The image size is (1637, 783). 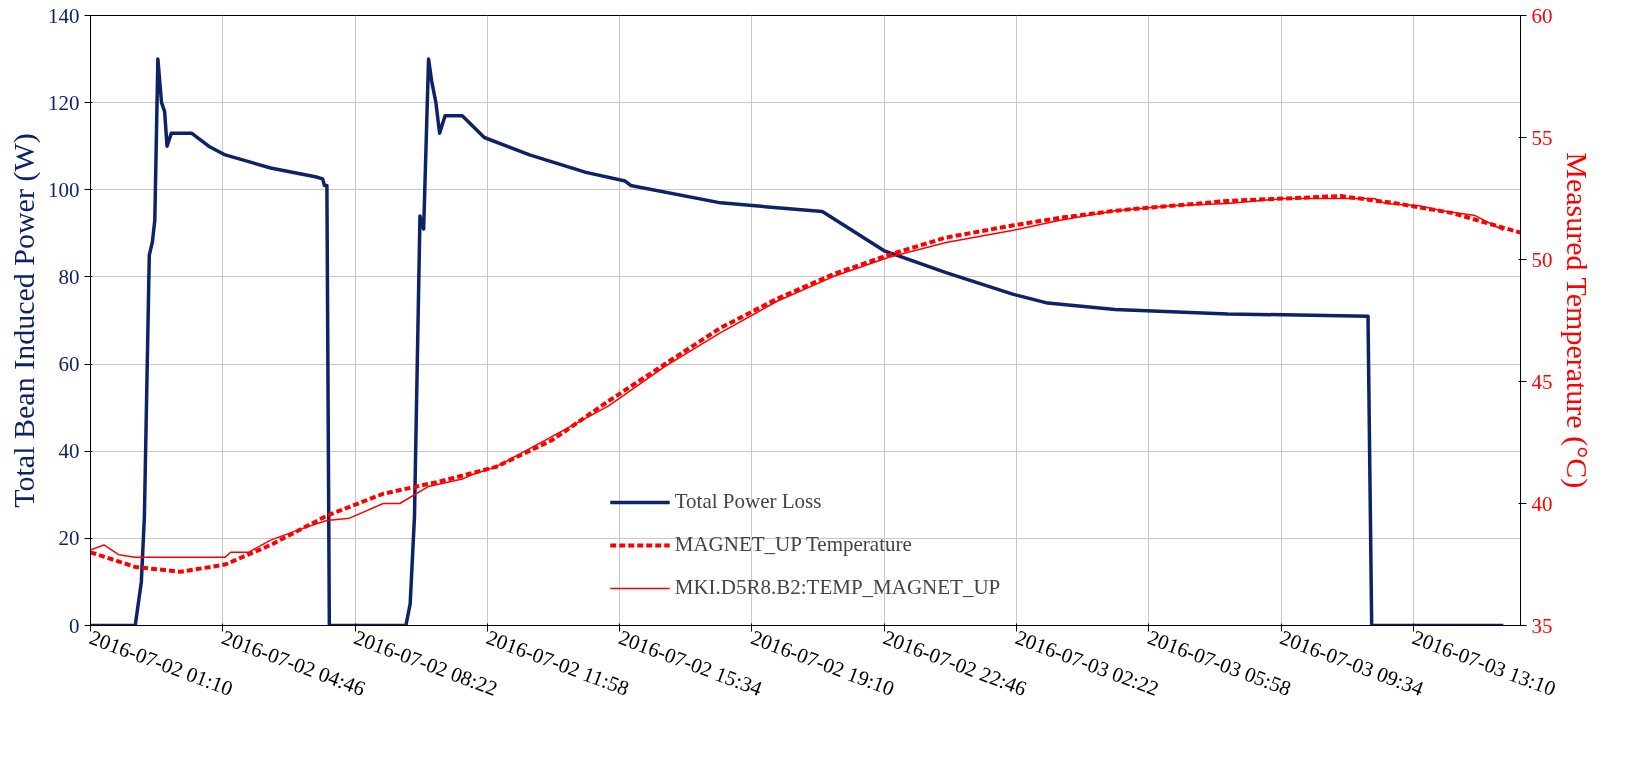 What do you see at coordinates (64, 189) in the screenshot?
I see `y-tick-label: 100` at bounding box center [64, 189].